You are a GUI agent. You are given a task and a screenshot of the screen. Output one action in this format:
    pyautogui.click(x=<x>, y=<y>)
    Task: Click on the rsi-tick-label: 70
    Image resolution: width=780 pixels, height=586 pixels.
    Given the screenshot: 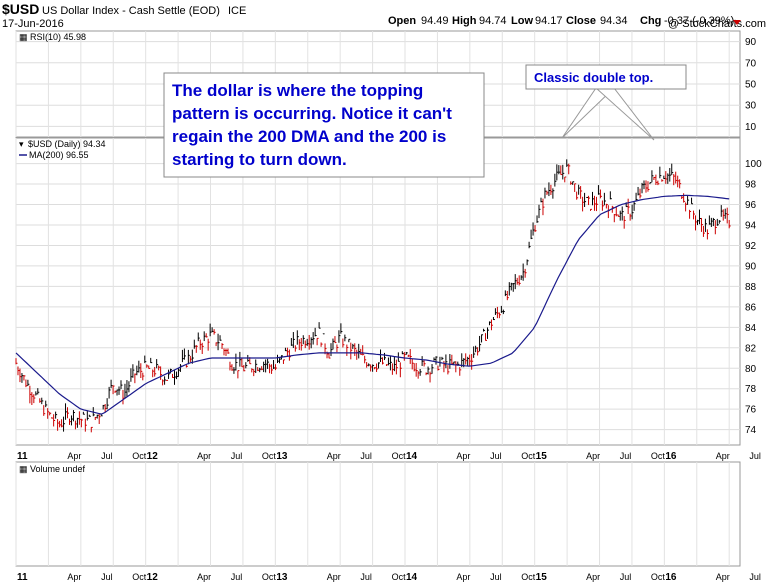 What is the action you would take?
    pyautogui.click(x=751, y=63)
    